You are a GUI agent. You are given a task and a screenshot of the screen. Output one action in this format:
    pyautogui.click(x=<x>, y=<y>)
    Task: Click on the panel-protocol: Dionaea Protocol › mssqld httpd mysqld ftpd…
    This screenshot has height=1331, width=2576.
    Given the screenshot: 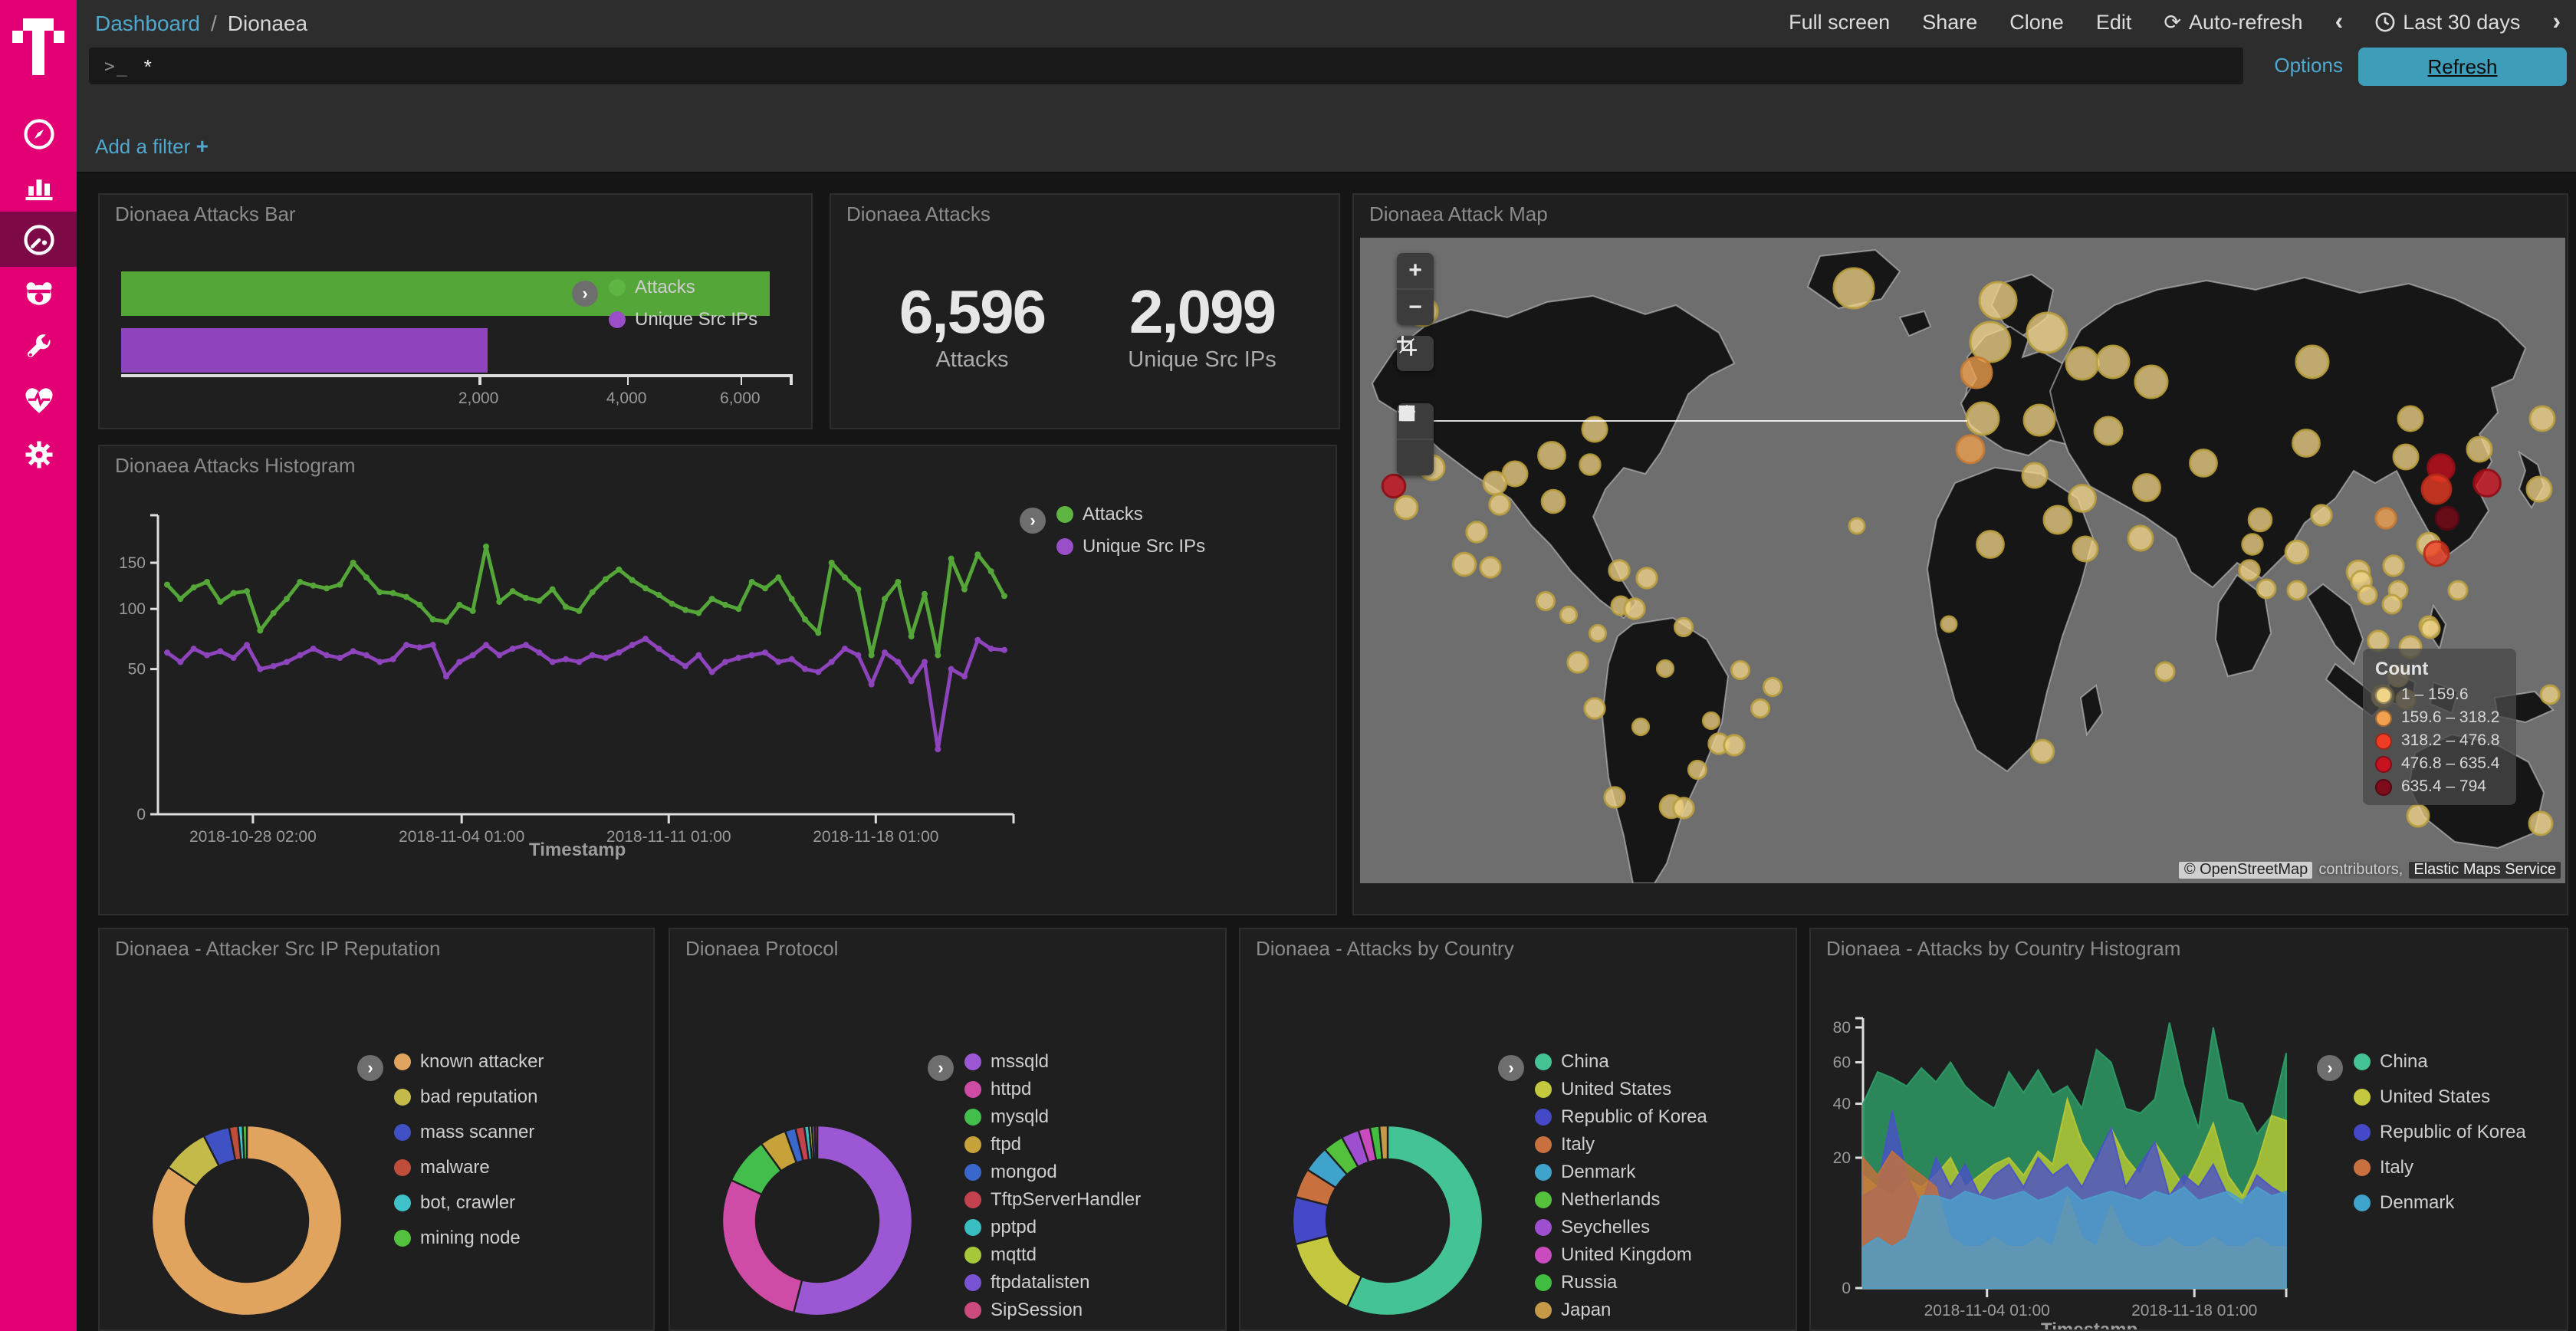 What is the action you would take?
    pyautogui.click(x=948, y=1129)
    